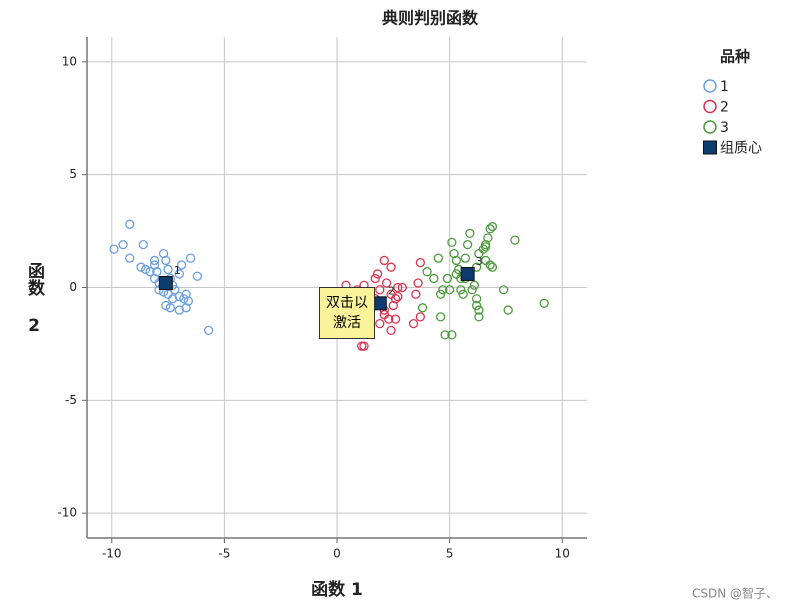 The image size is (790, 611). I want to click on y-tick-label: -5, so click(71, 400).